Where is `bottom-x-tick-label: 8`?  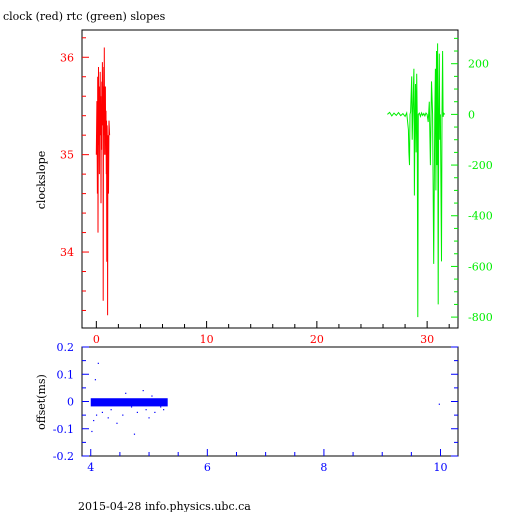
bottom-x-tick-label: 8 is located at coordinates (323, 467).